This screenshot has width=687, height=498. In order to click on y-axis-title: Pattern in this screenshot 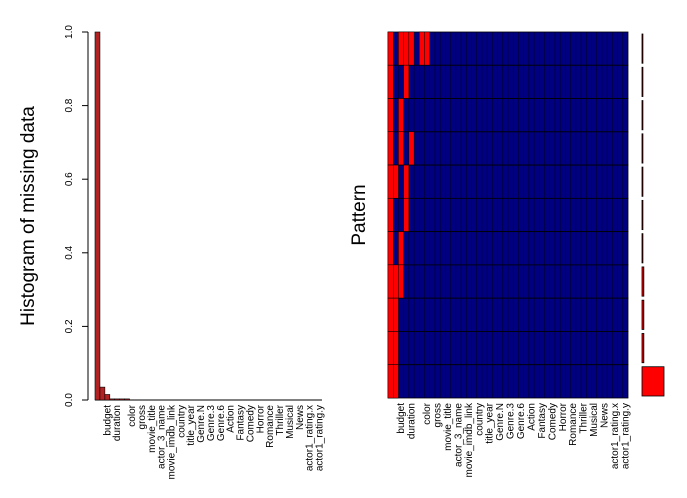, I will do `click(359, 214)`.